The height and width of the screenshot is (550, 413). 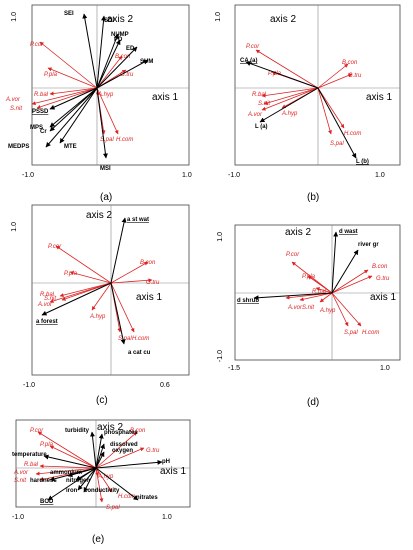 What do you see at coordinates (368, 245) in the screenshot?
I see `variable-label-river-gr: river gr` at bounding box center [368, 245].